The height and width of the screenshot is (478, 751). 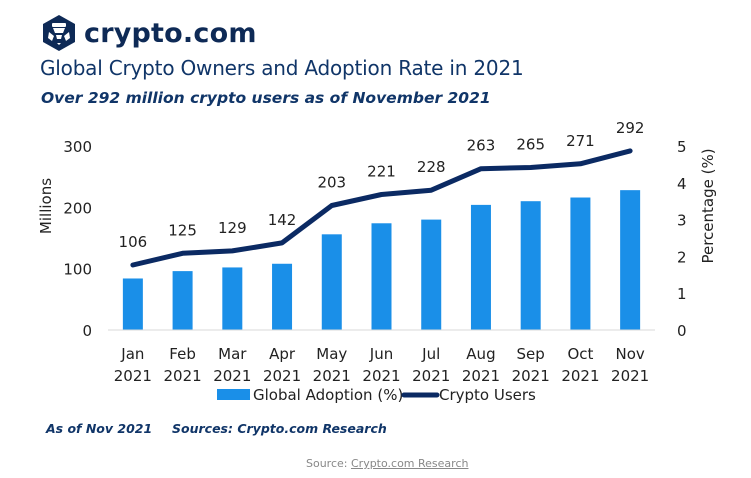 What do you see at coordinates (431, 274) in the screenshot?
I see `bar-adoption-jul` at bounding box center [431, 274].